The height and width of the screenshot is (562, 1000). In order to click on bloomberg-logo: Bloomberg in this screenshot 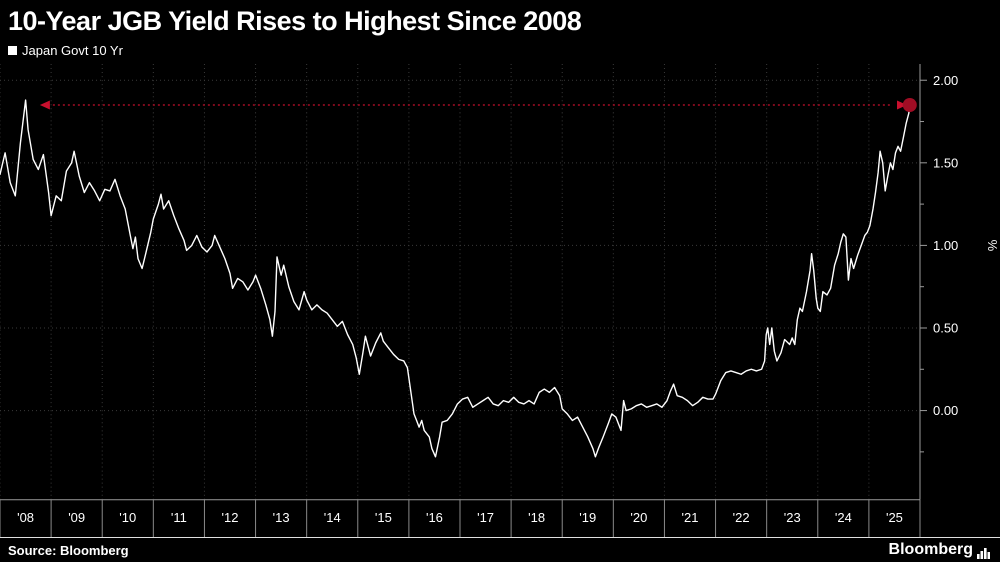, I will do `click(939, 550)`.